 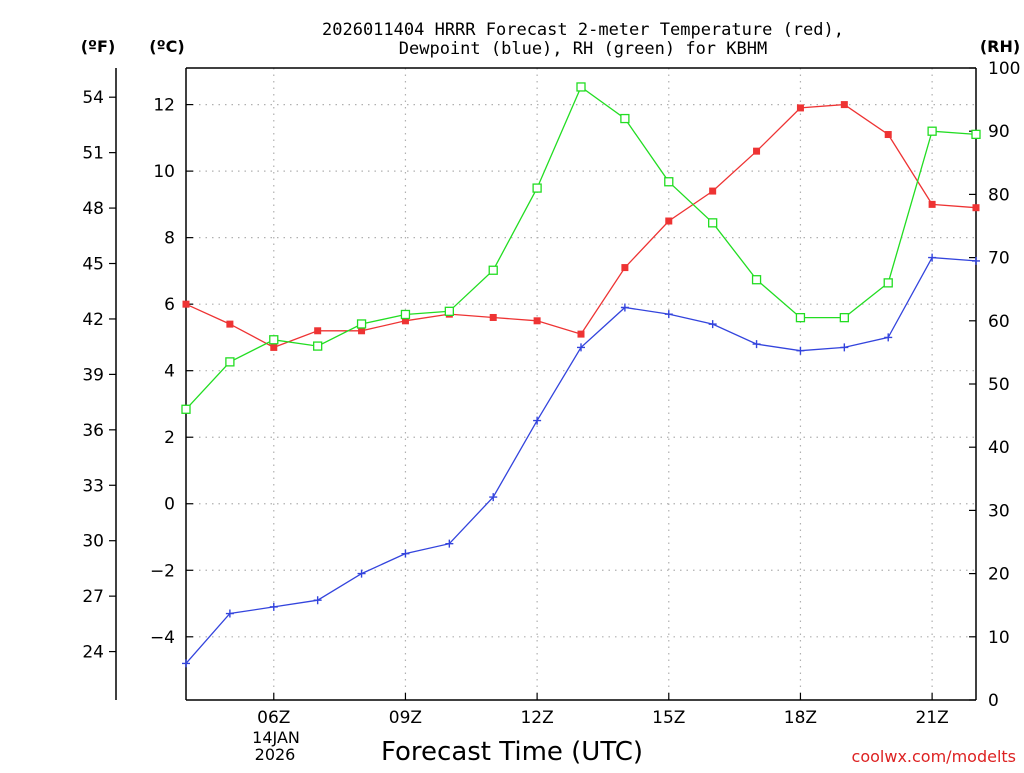 I want to click on chart-title-line2: Dewpoint (blue), RH (green) for KBHM, so click(x=583, y=49).